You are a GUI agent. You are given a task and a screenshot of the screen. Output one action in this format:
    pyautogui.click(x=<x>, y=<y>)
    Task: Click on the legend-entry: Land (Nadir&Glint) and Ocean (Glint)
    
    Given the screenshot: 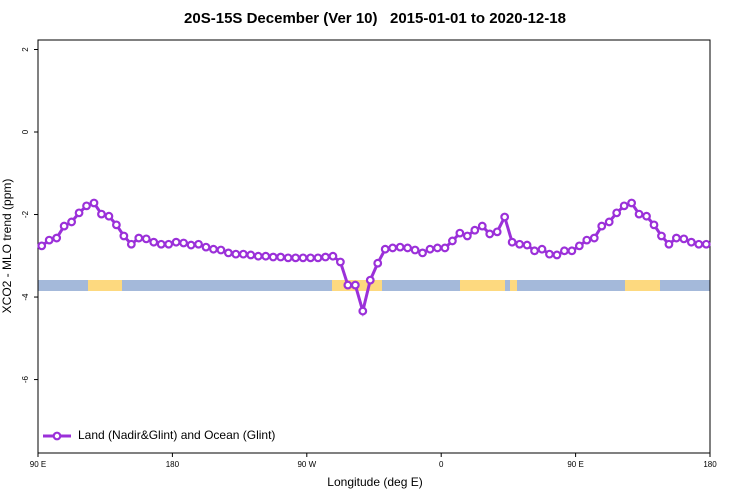 What is the action you would take?
    pyautogui.click(x=159, y=435)
    